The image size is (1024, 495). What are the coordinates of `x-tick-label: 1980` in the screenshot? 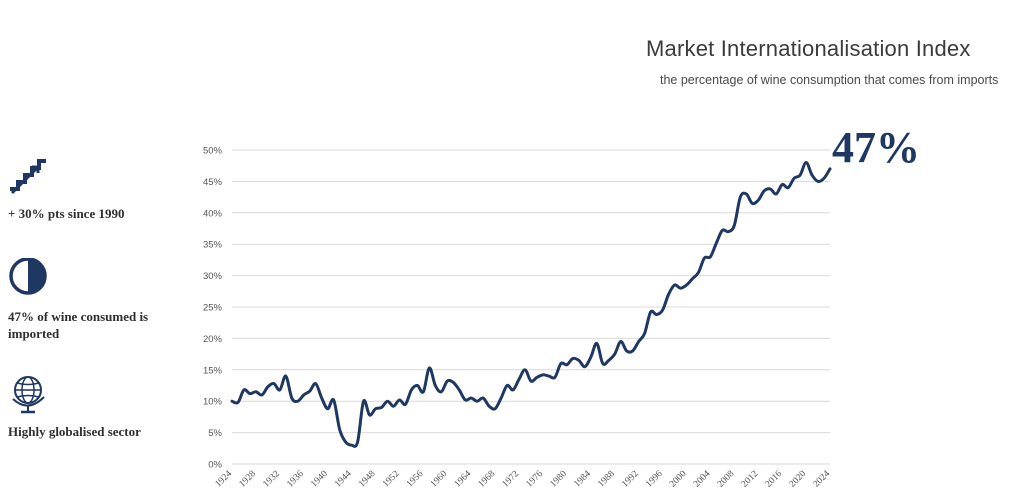 It's located at (558, 479).